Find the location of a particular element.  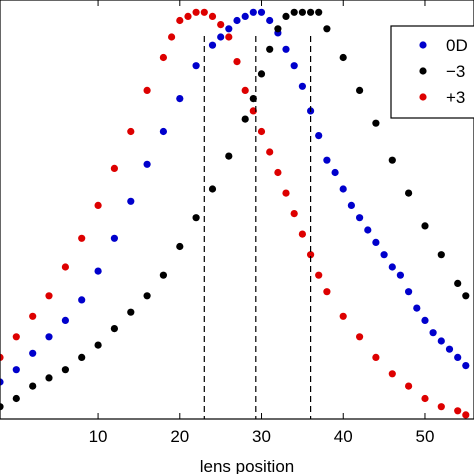

legend-label: +3 is located at coordinates (455, 97).